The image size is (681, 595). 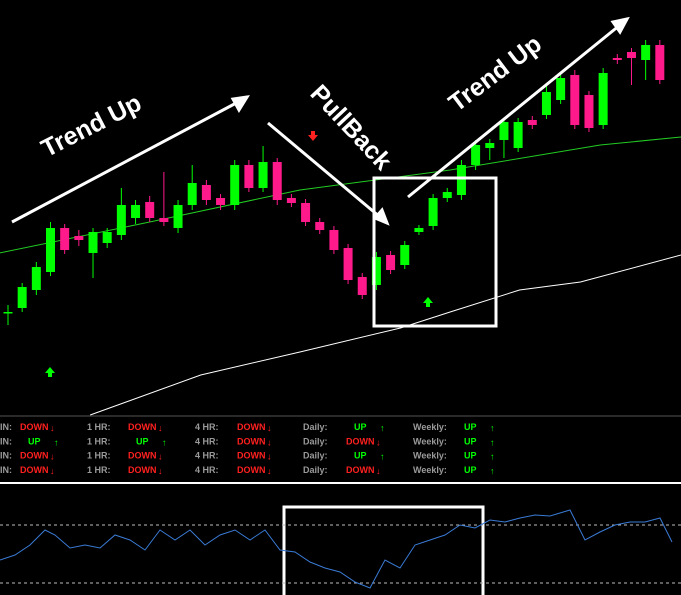 I want to click on oscillator-line, so click(x=336, y=549).